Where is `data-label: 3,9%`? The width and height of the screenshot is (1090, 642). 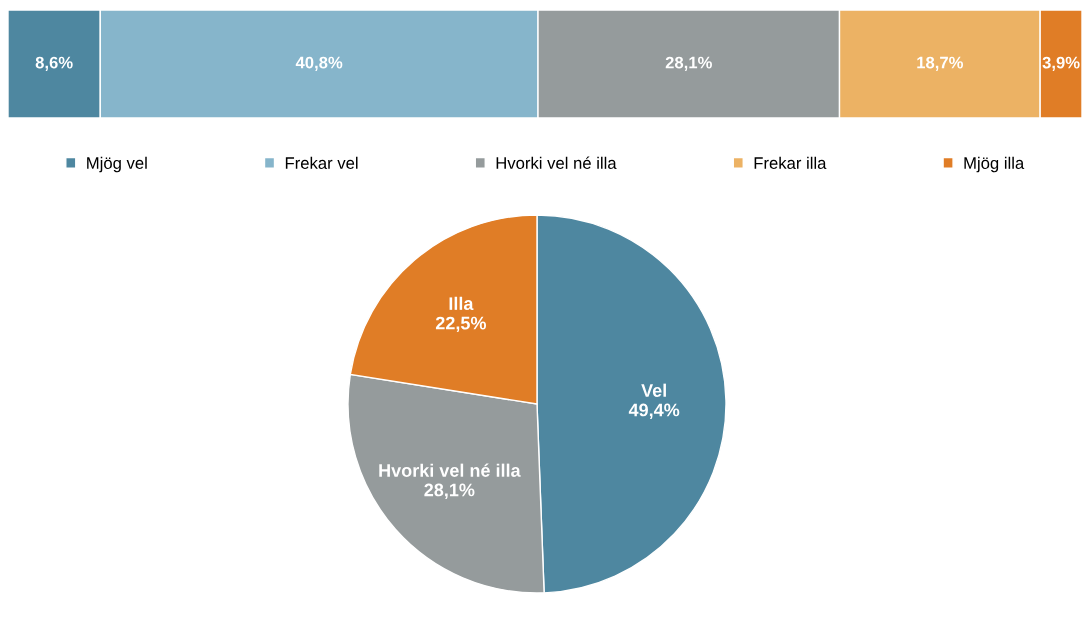
data-label: 3,9% is located at coordinates (1061, 63).